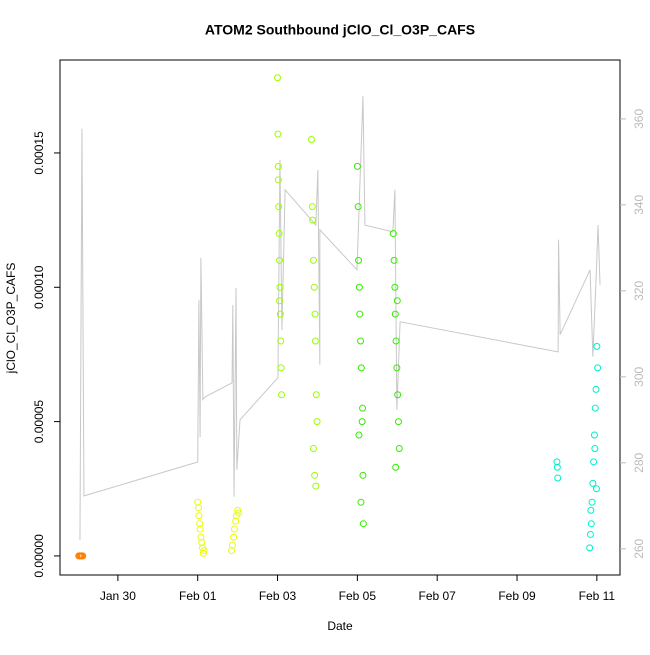  Describe the element at coordinates (39, 556) in the screenshot. I see `y-tick-label: 0.00000` at that location.